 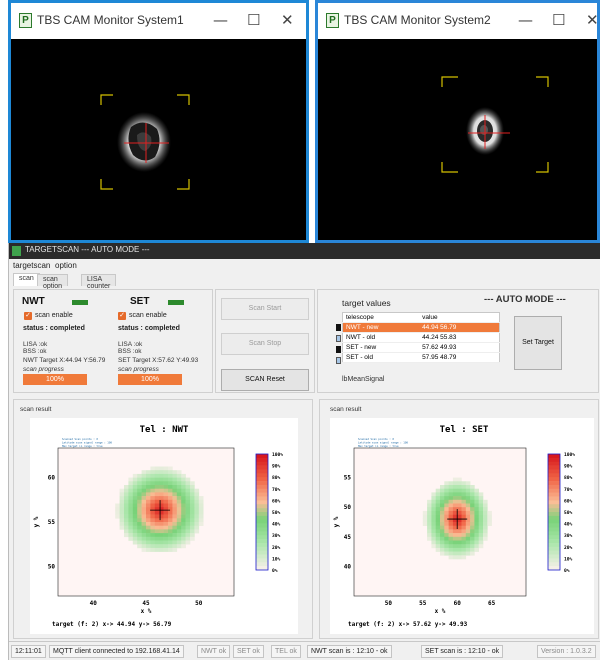 I want to click on status-nwt-scan: NWT scan is : 12:10 - ok, so click(x=349, y=651).